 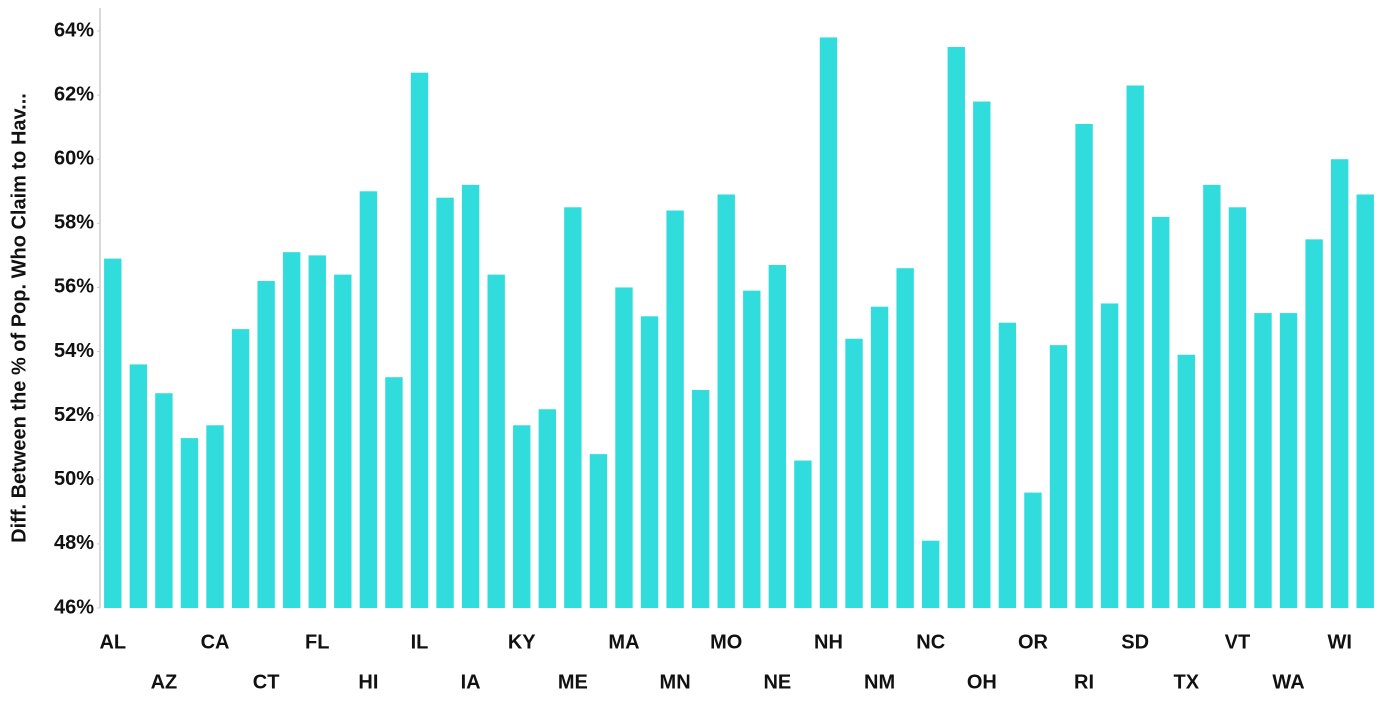 What do you see at coordinates (74, 287) in the screenshot?
I see `y-tick-label: 56%` at bounding box center [74, 287].